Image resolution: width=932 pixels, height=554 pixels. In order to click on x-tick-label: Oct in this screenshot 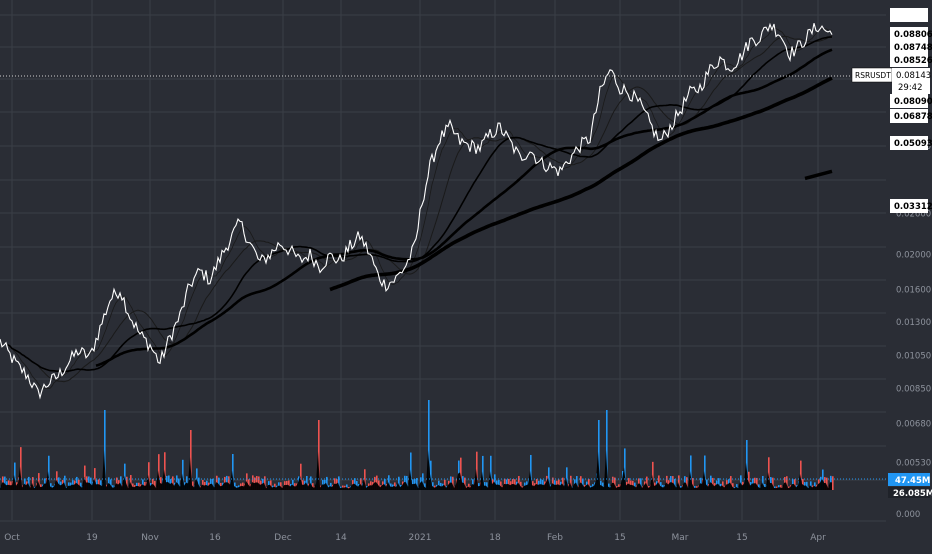, I will do `click(12, 538)`.